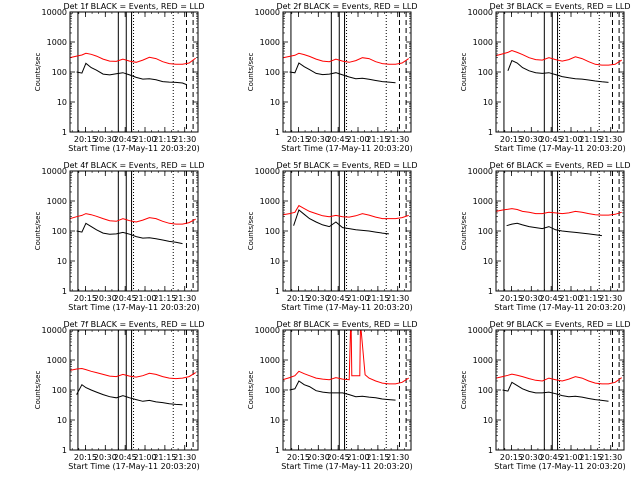 The width and height of the screenshot is (640, 480). What do you see at coordinates (133, 165) in the screenshot?
I see `panel-title: Det 4f BLACK = Events, RED = LLD` at bounding box center [133, 165].